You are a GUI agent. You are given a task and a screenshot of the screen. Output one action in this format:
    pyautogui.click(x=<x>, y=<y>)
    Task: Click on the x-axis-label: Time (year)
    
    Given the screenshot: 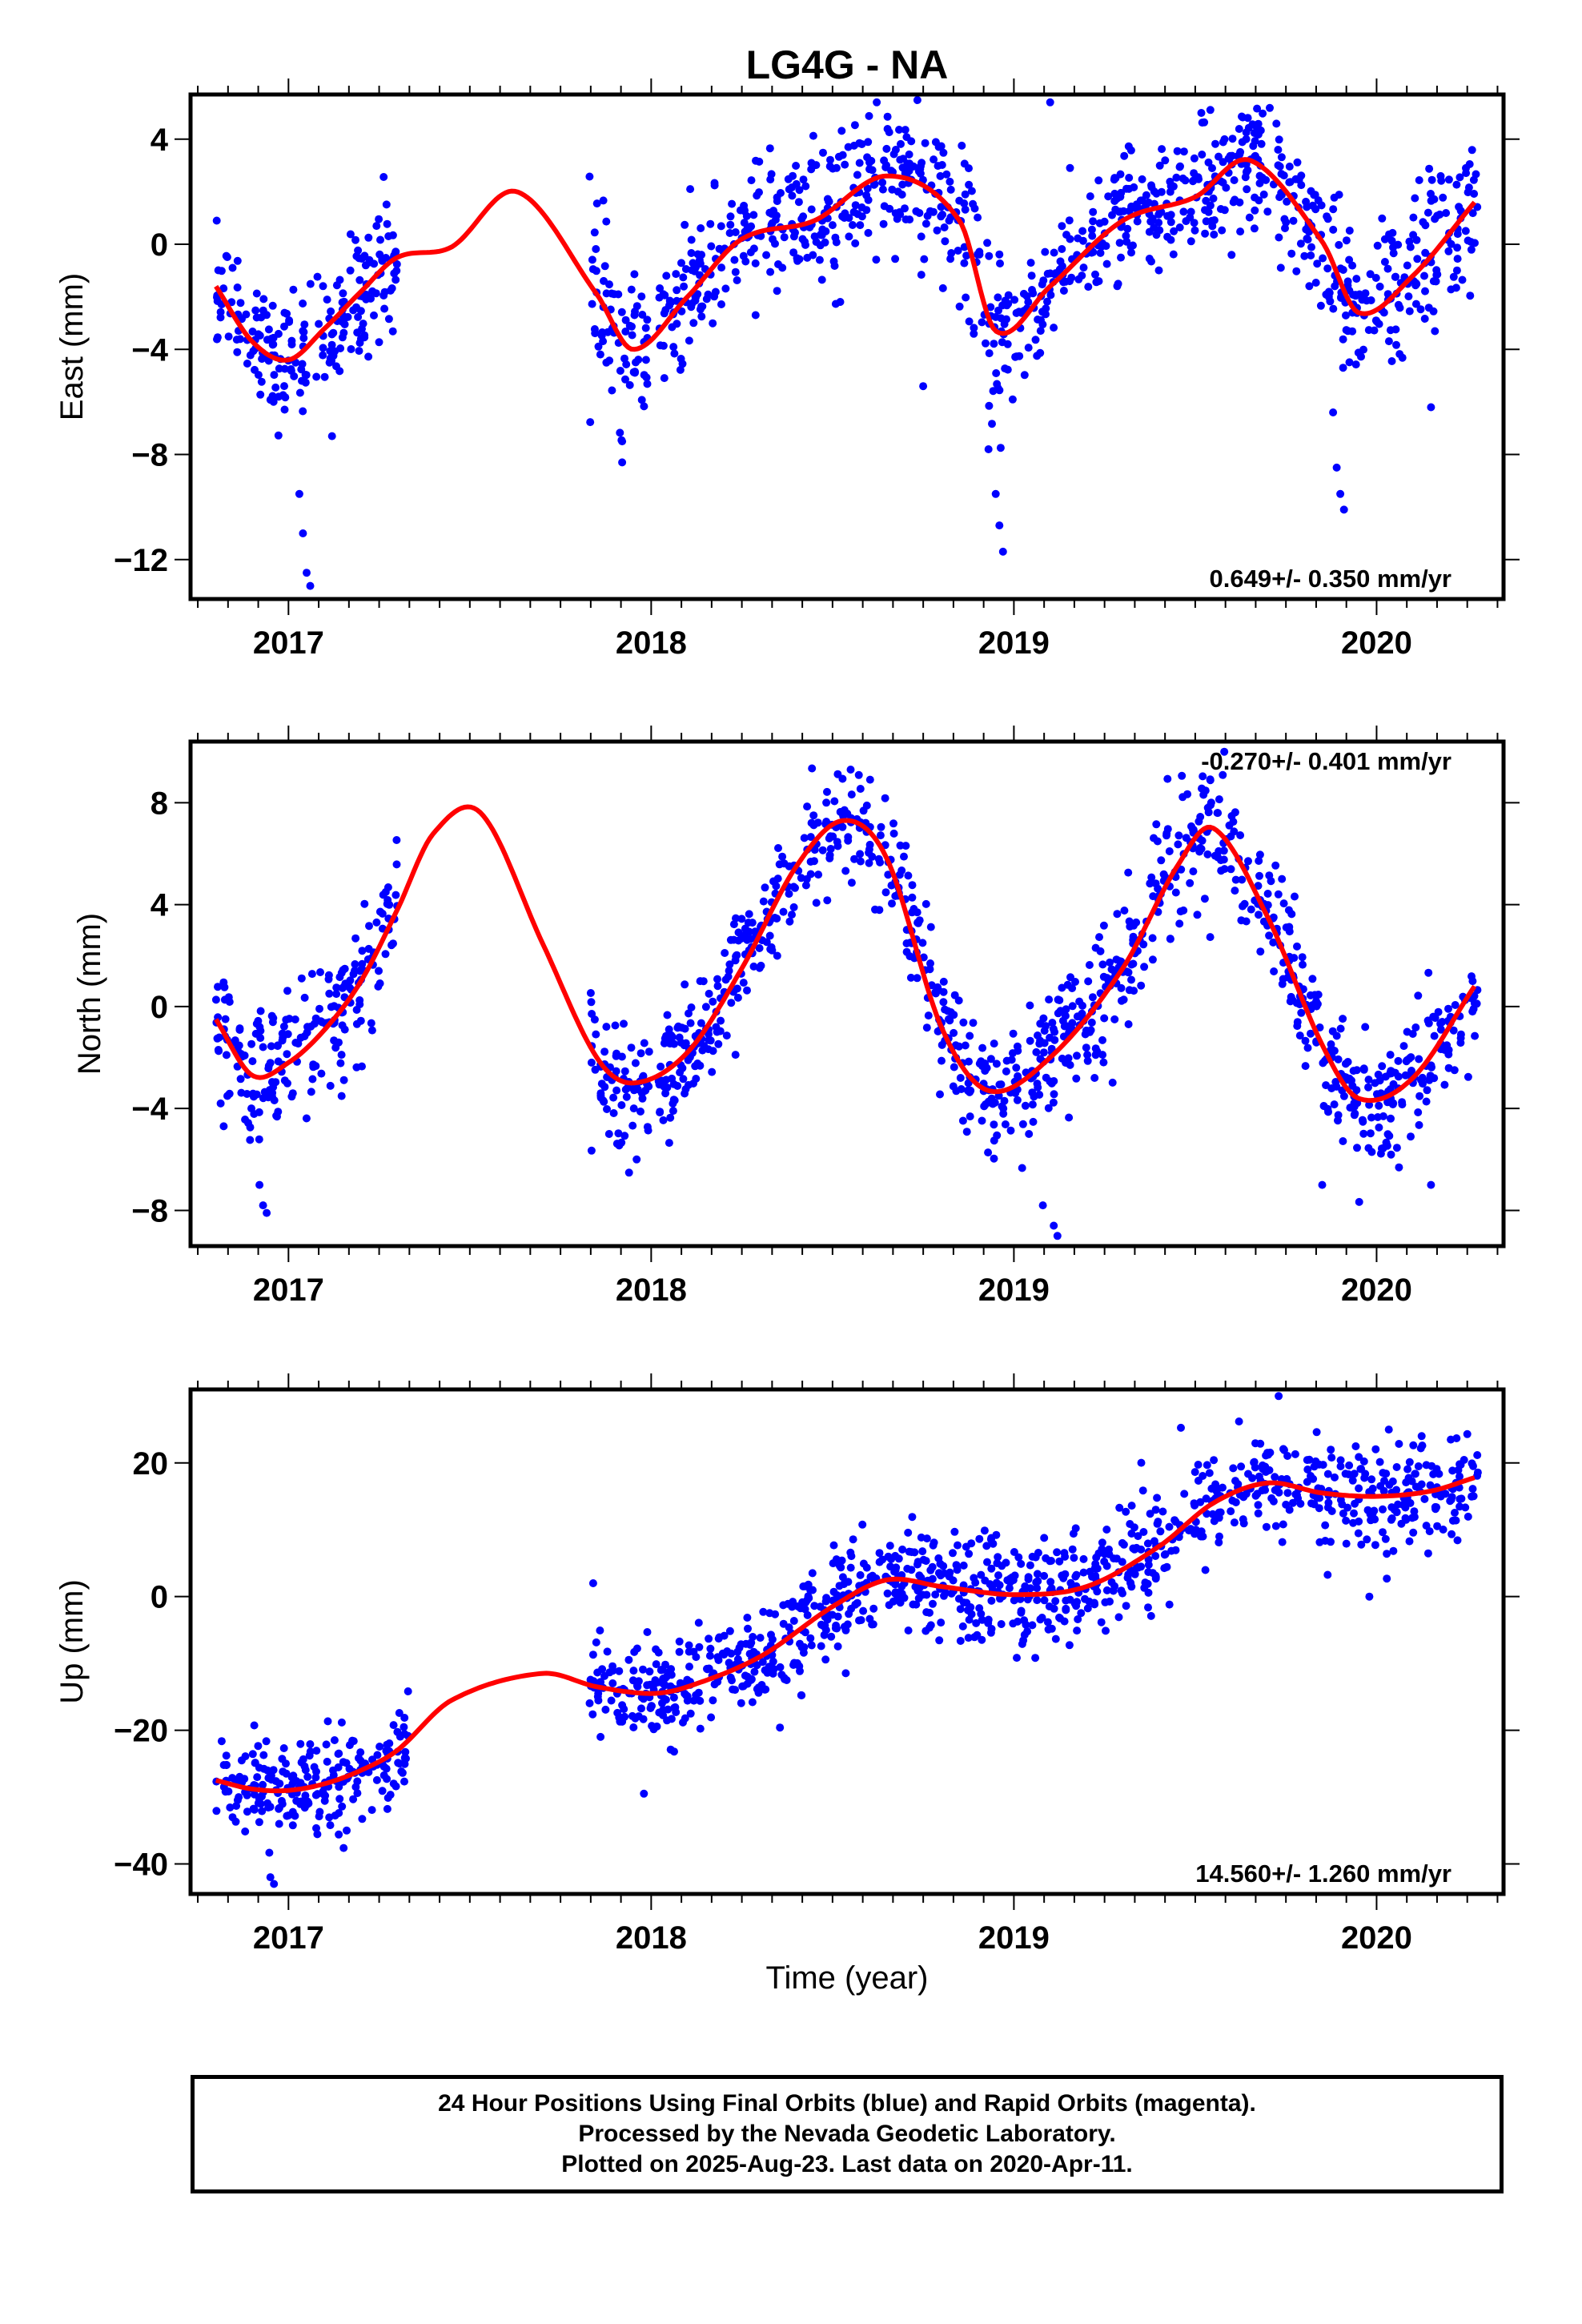 What is the action you would take?
    pyautogui.click(x=847, y=1978)
    